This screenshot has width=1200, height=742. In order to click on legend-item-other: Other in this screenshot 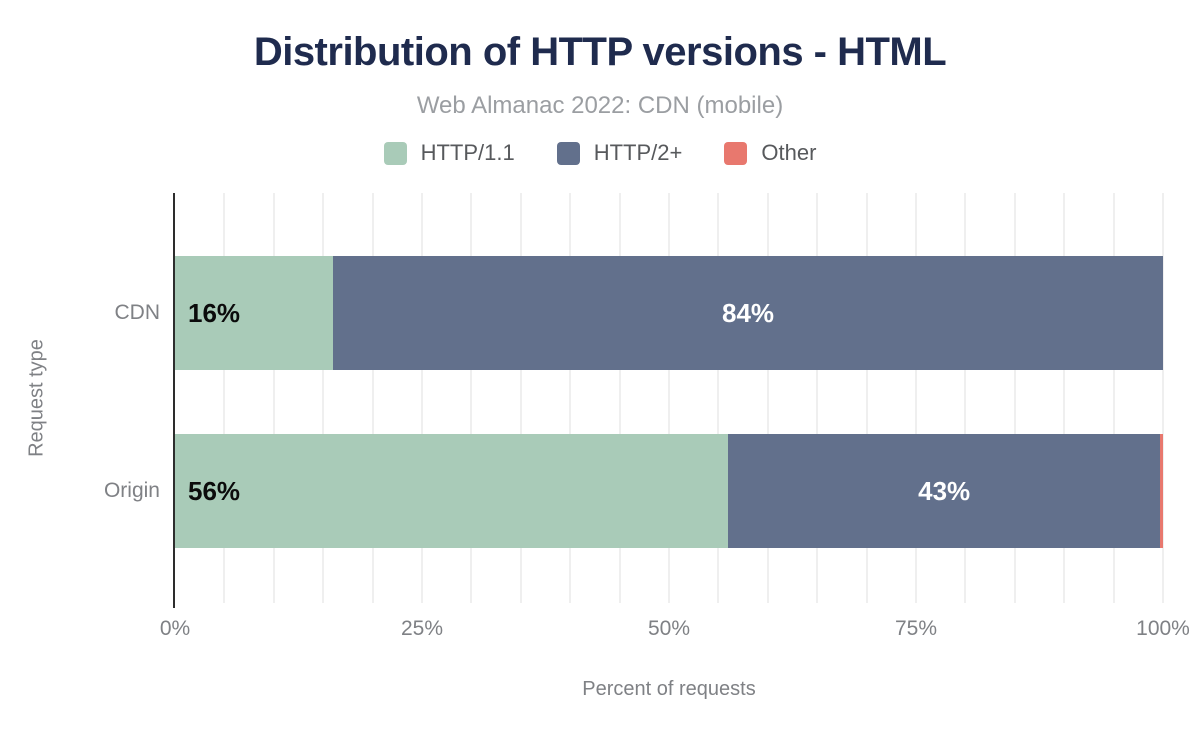, I will do `click(770, 153)`.